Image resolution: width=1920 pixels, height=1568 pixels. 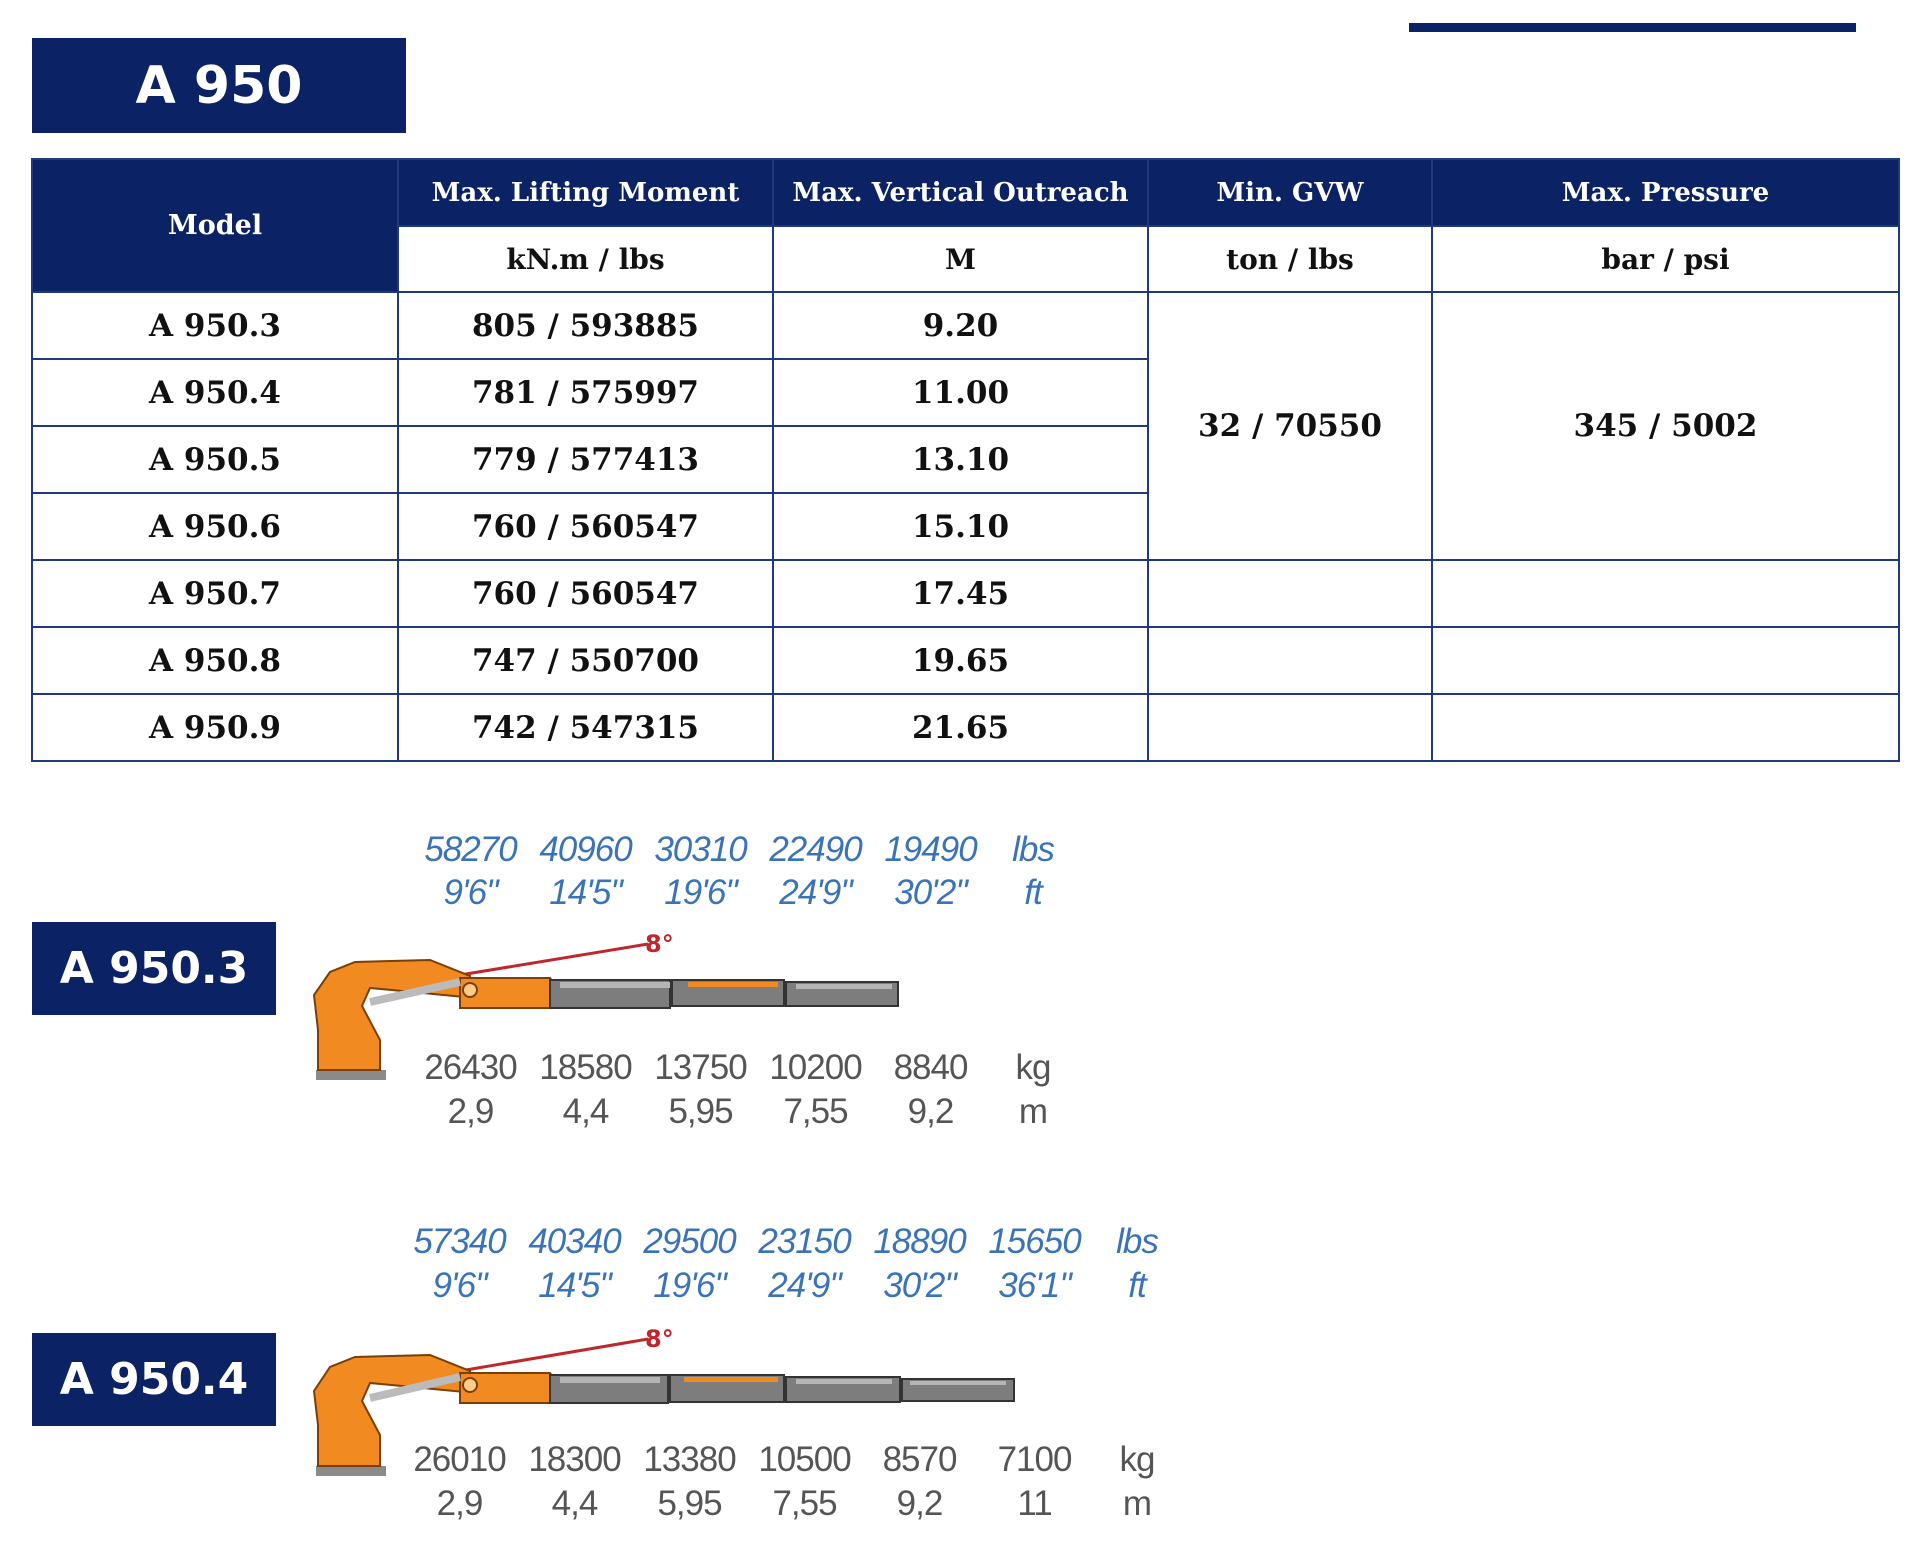 I want to click on lbs-value: 15650, so click(x=1034, y=1241).